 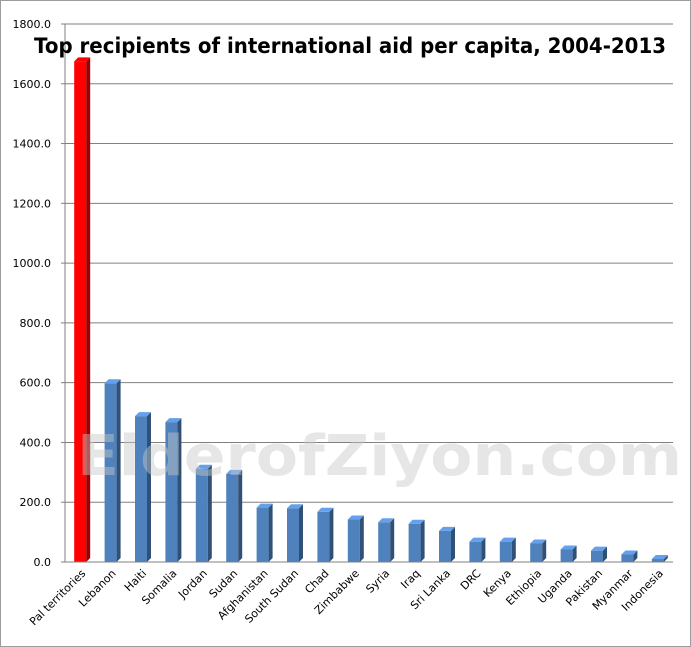 I want to click on watermark-text: ElderofZiyon.com, so click(x=379, y=456).